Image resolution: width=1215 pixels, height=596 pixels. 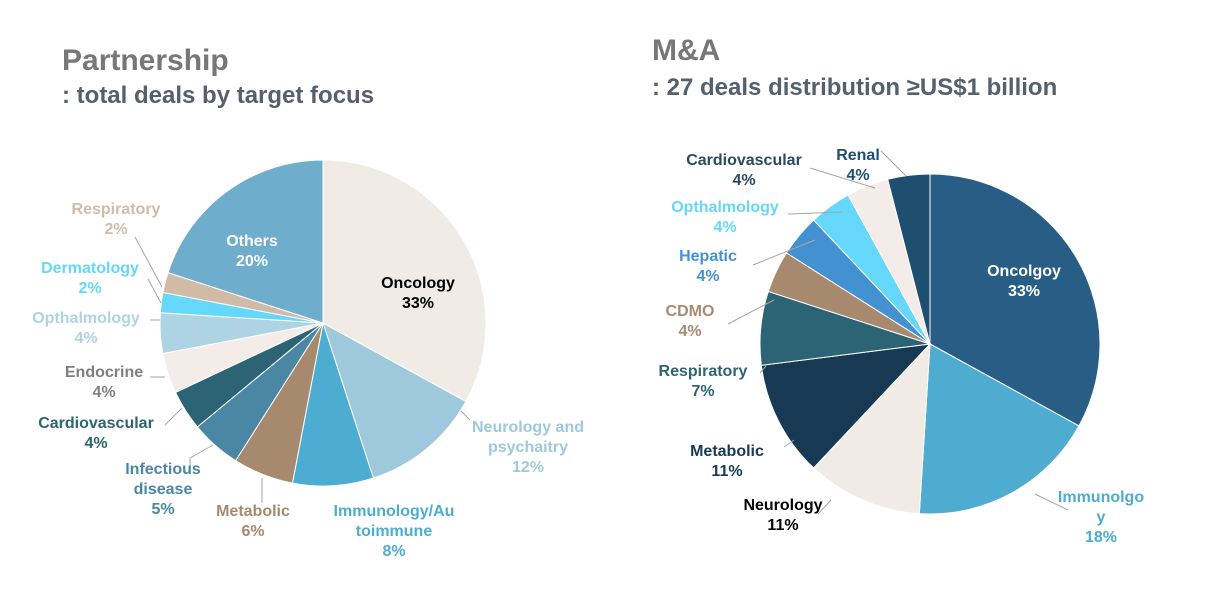 I want to click on slice-name: disease, so click(x=163, y=489).